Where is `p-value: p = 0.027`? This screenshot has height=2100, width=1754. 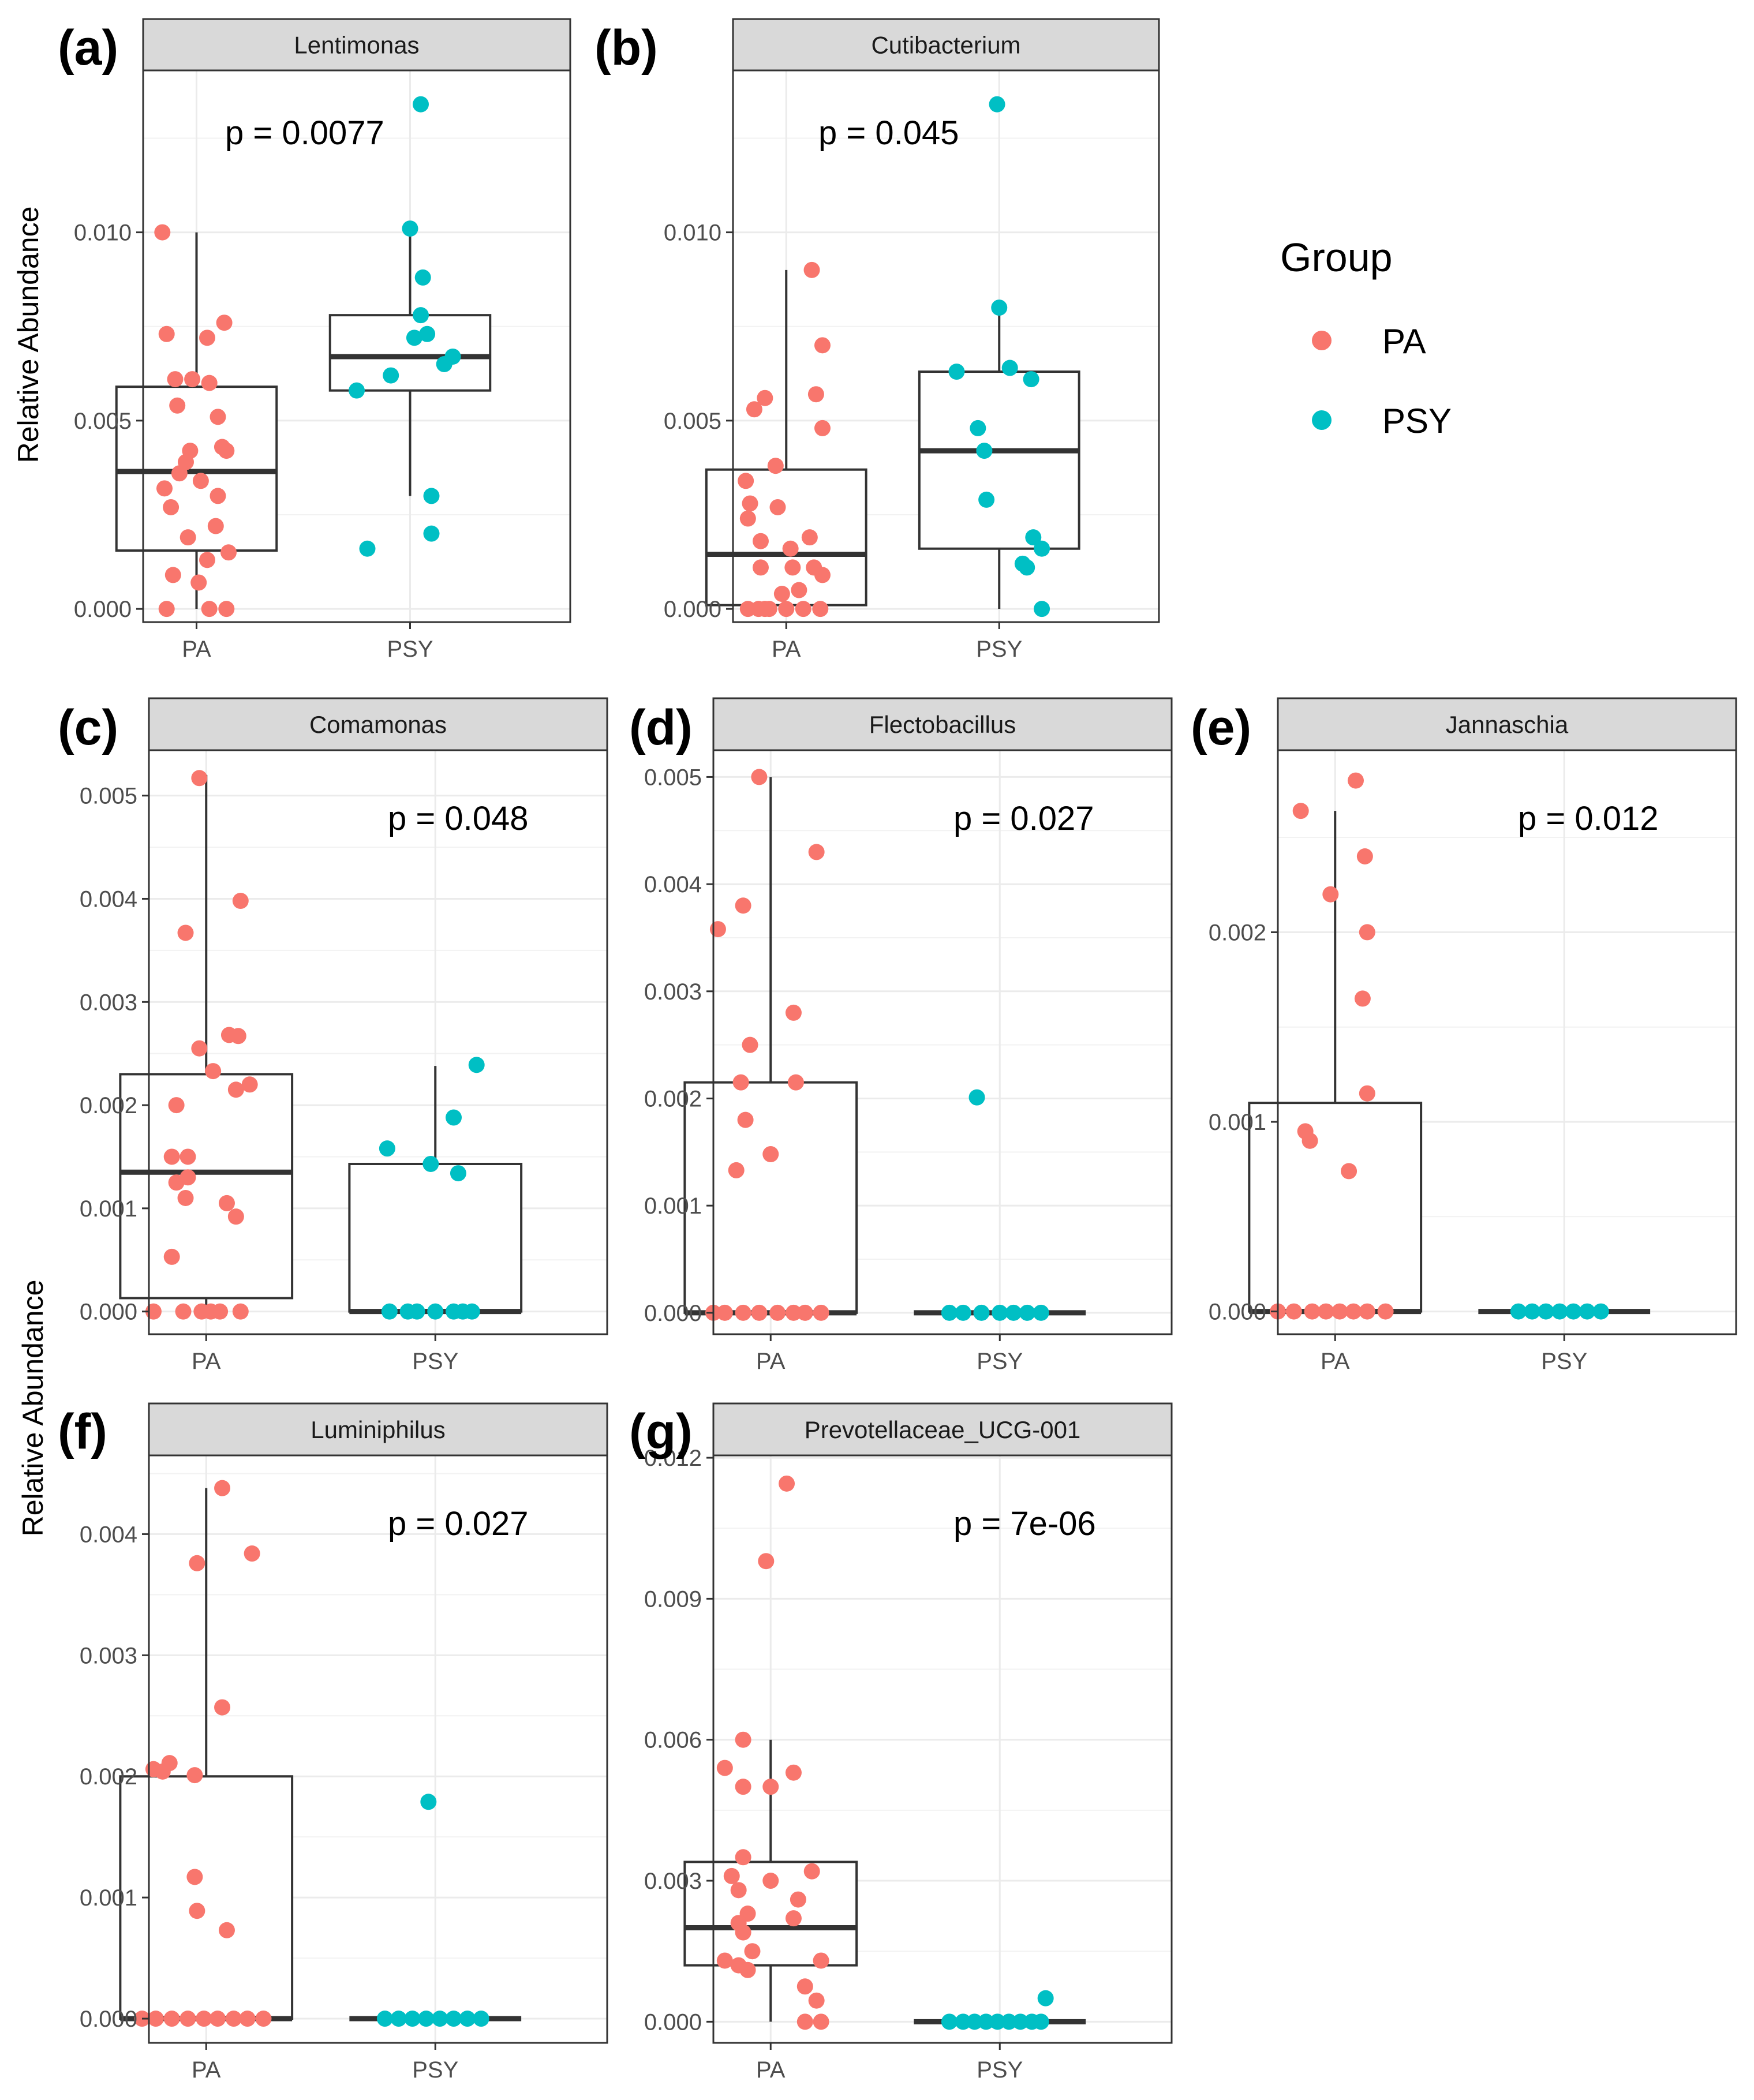 p-value: p = 0.027 is located at coordinates (458, 1524).